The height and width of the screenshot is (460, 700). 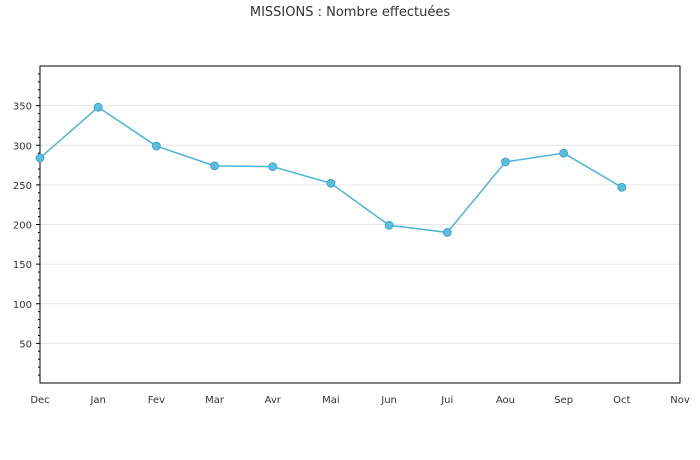 I want to click on y-tick-label: 50, so click(x=25, y=344).